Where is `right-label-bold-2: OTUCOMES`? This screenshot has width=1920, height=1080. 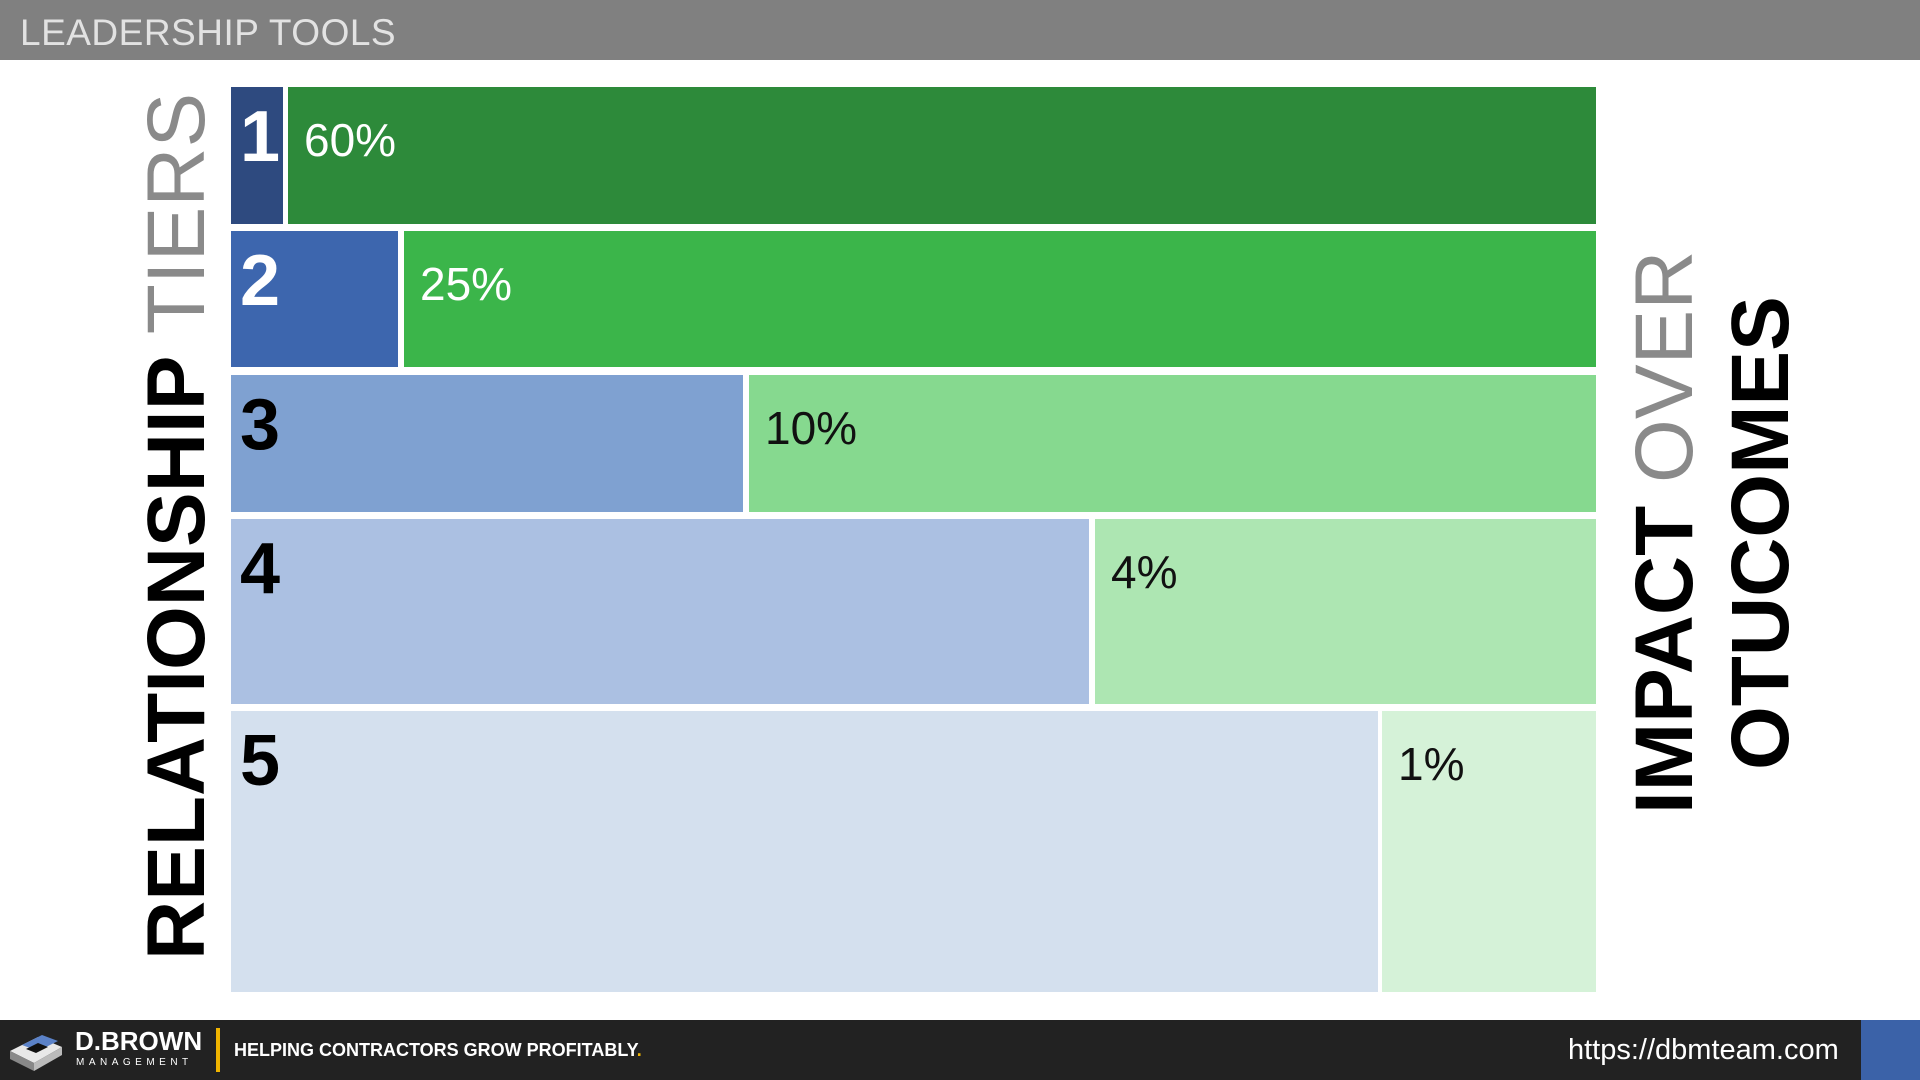 right-label-bold-2: OTUCOMES is located at coordinates (1760, 533).